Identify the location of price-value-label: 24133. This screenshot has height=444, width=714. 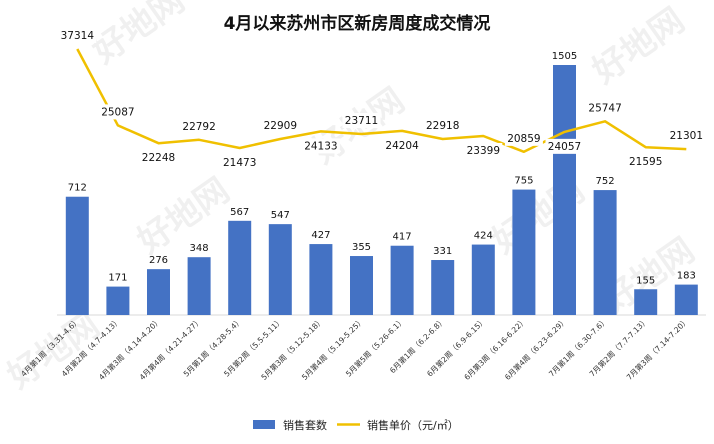
(320, 146).